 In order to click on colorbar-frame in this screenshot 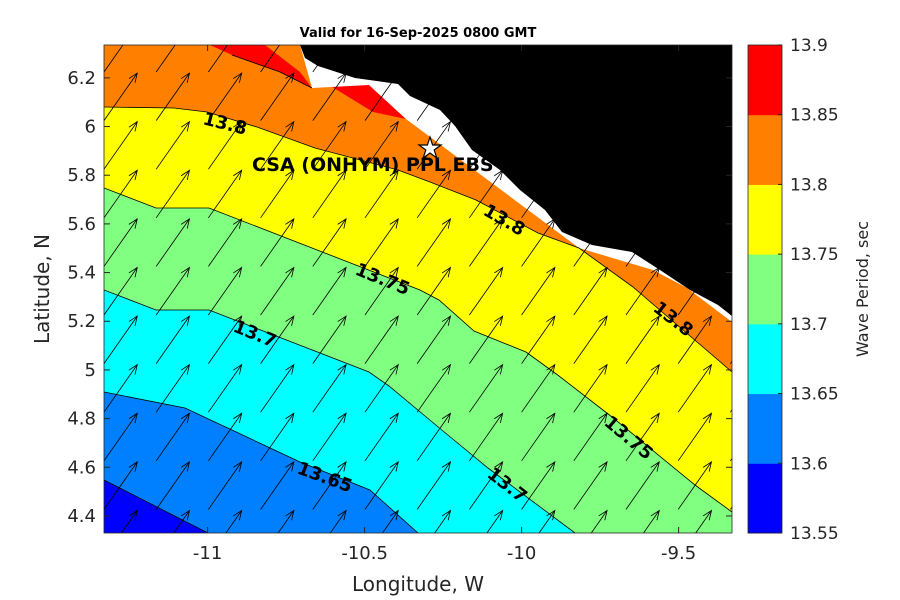, I will do `click(765, 289)`.